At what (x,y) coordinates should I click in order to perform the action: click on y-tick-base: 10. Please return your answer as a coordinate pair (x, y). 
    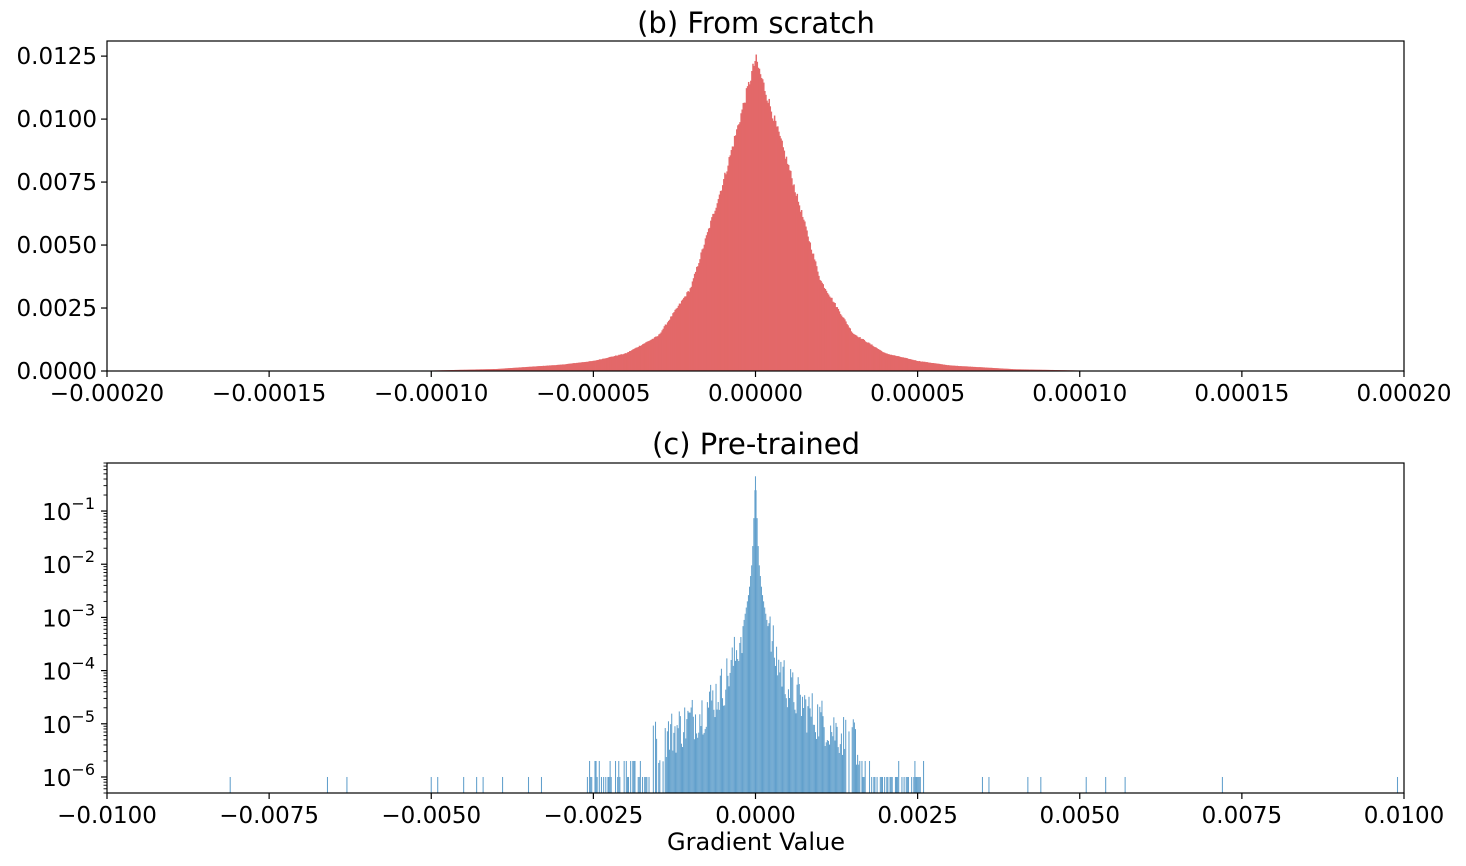
    Looking at the image, I should click on (56, 779).